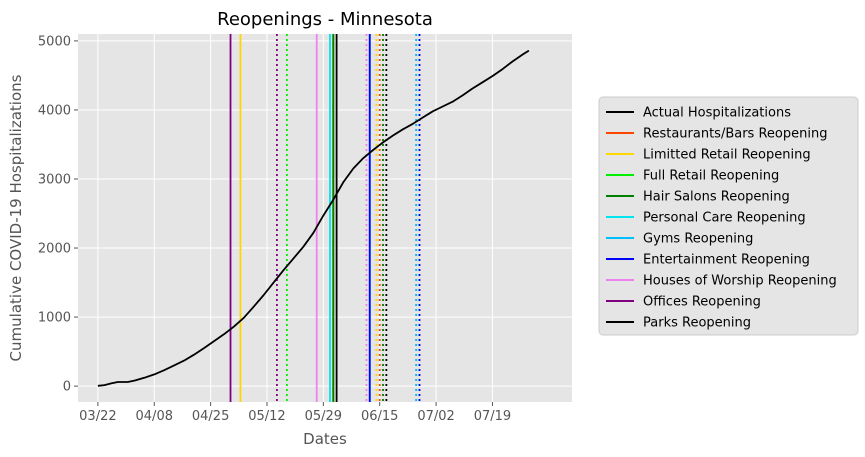  I want to click on legend-label: Limitted Retail Reopening, so click(727, 155).